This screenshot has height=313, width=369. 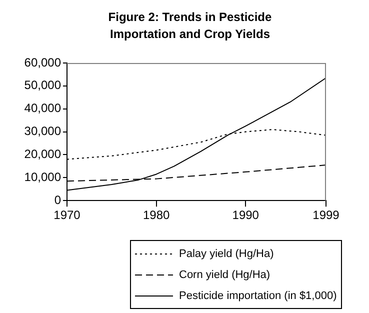 I want to click on x-tick-label: 1970, so click(x=67, y=215).